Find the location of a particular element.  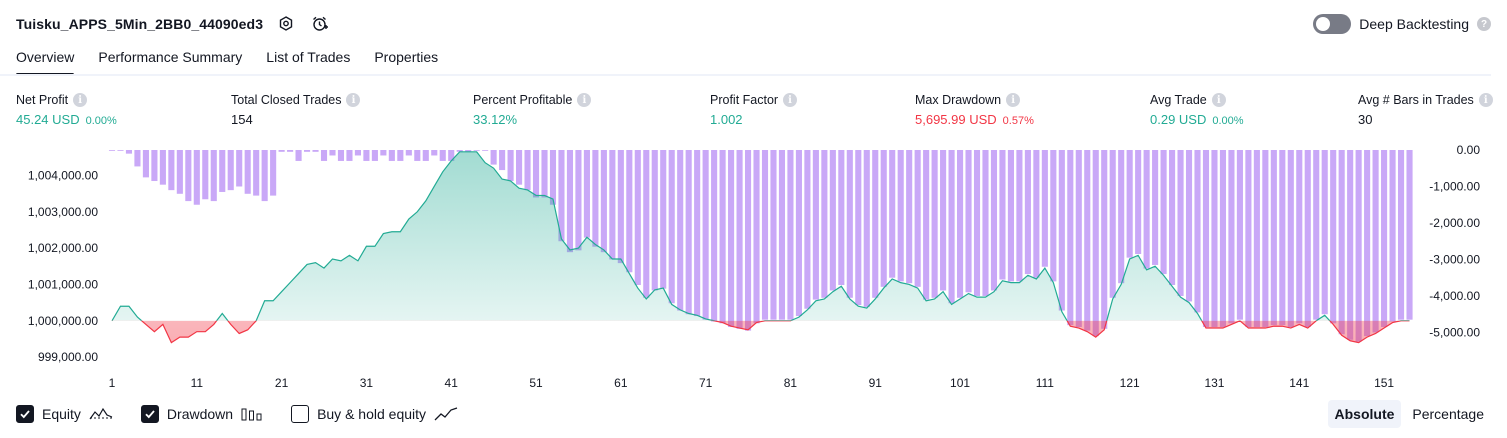

strategy-name: Tuisku_APPS_5Min_2BB0_44090ed3 is located at coordinates (140, 24).